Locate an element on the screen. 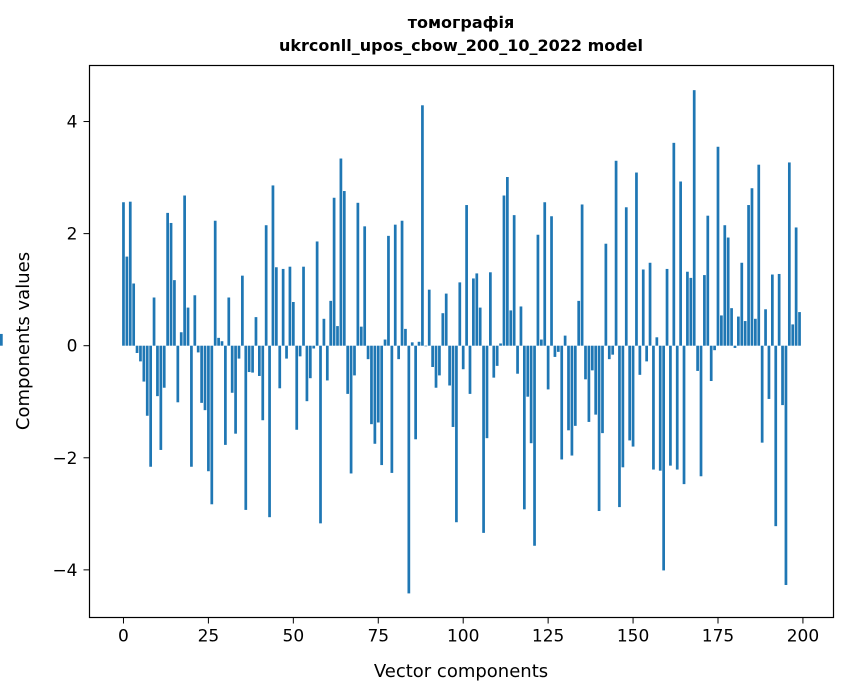 The width and height of the screenshot is (847, 696). x-axis-label: Vector components is located at coordinates (461, 671).